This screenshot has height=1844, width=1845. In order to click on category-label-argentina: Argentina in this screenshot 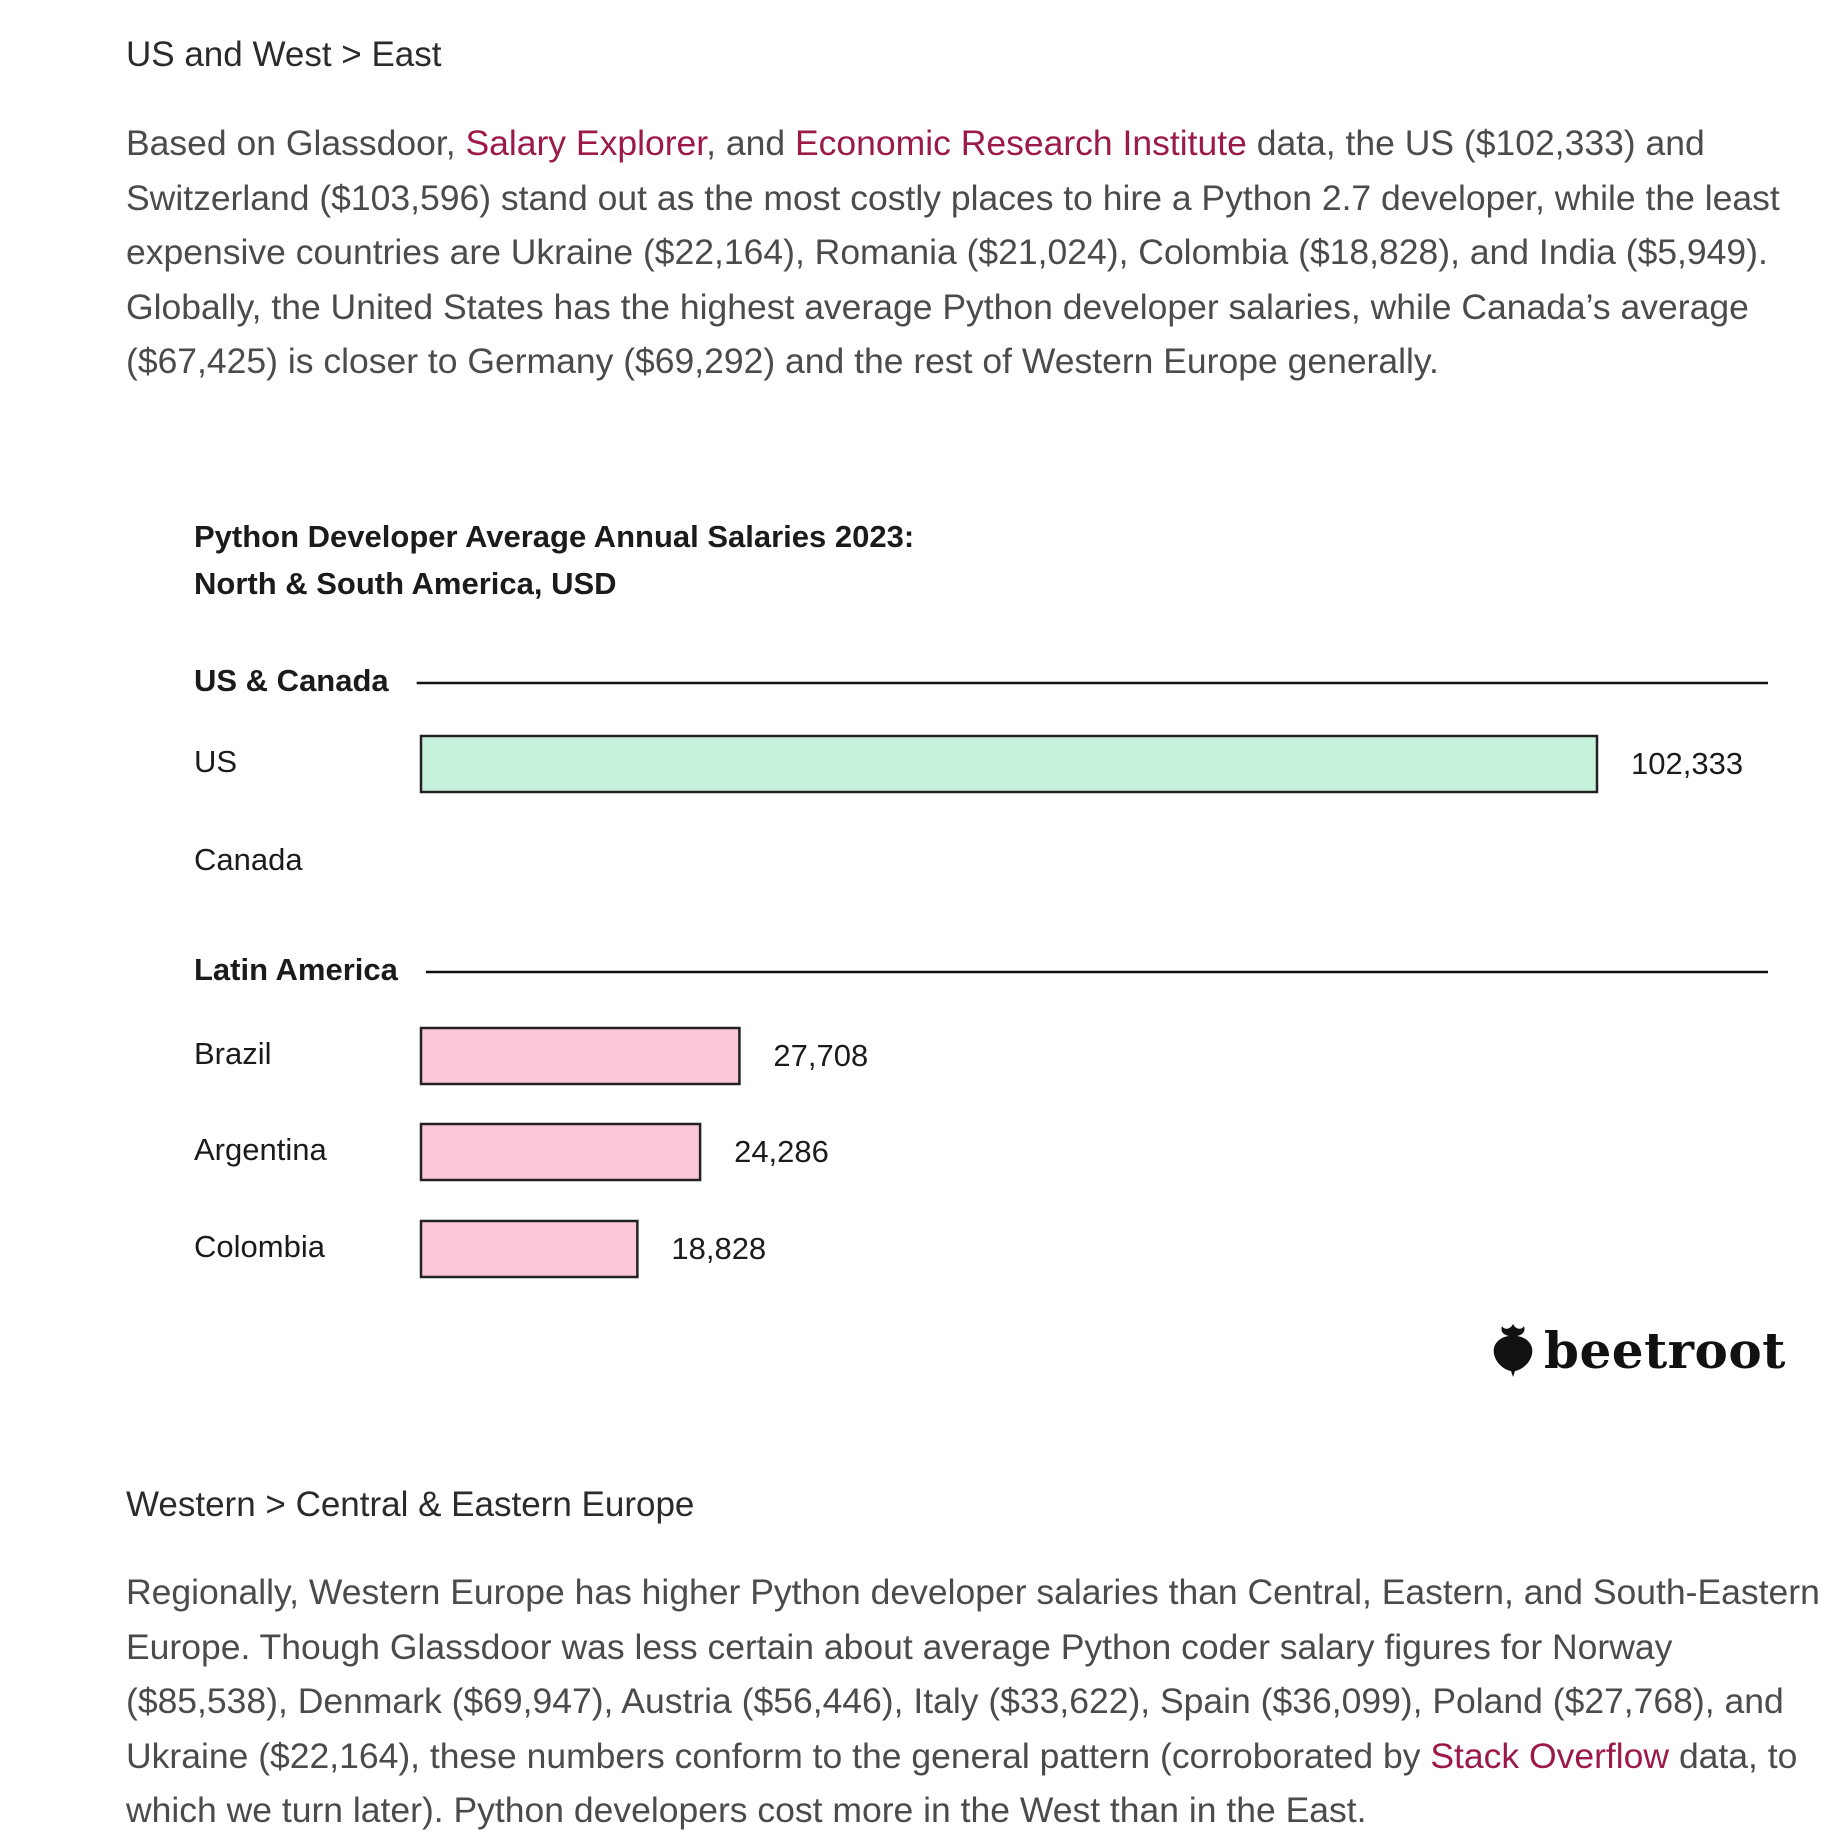, I will do `click(260, 1149)`.